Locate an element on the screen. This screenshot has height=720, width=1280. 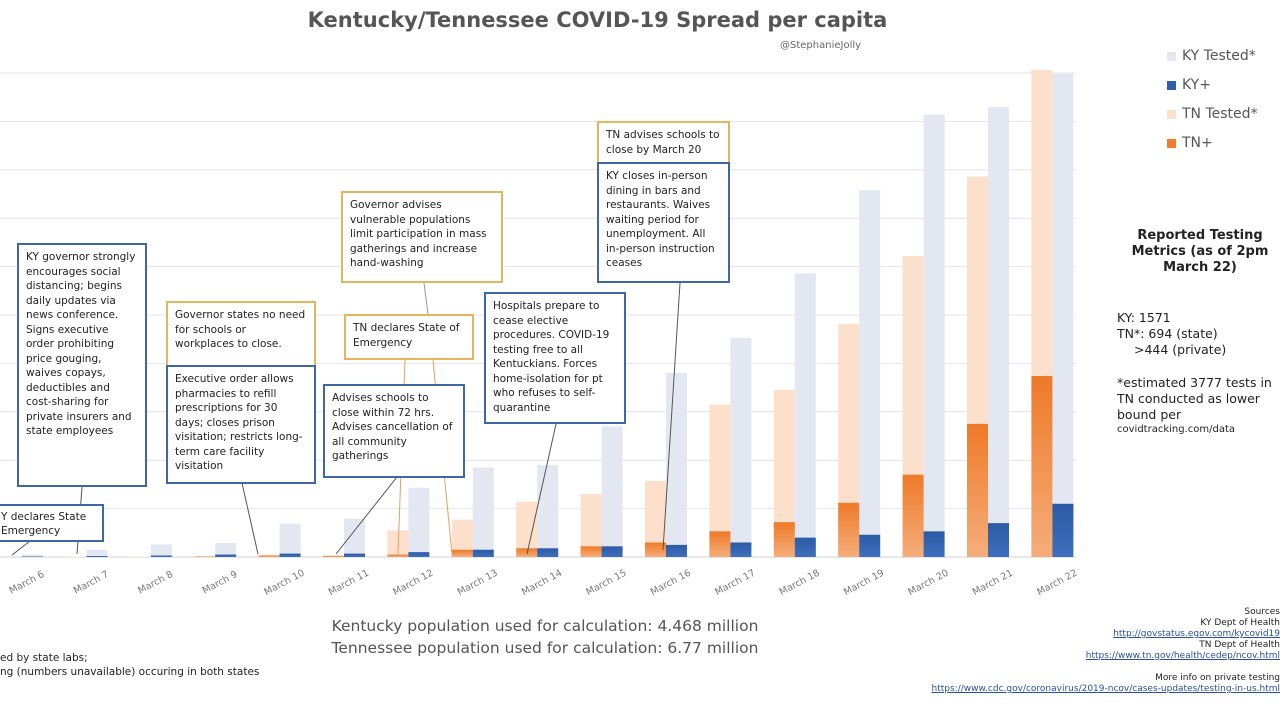
source-tn-dept: TN Dept of Health is located at coordinates (1239, 645).